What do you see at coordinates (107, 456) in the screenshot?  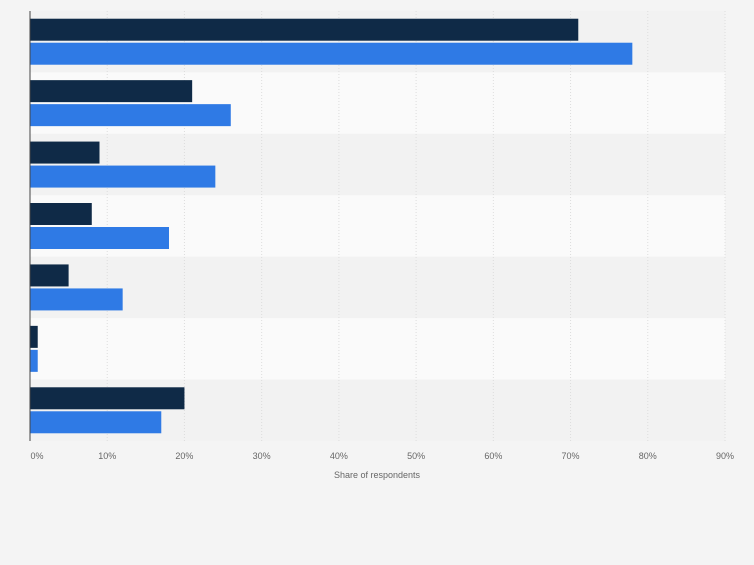 I see `x-tick-label-1: 10%` at bounding box center [107, 456].